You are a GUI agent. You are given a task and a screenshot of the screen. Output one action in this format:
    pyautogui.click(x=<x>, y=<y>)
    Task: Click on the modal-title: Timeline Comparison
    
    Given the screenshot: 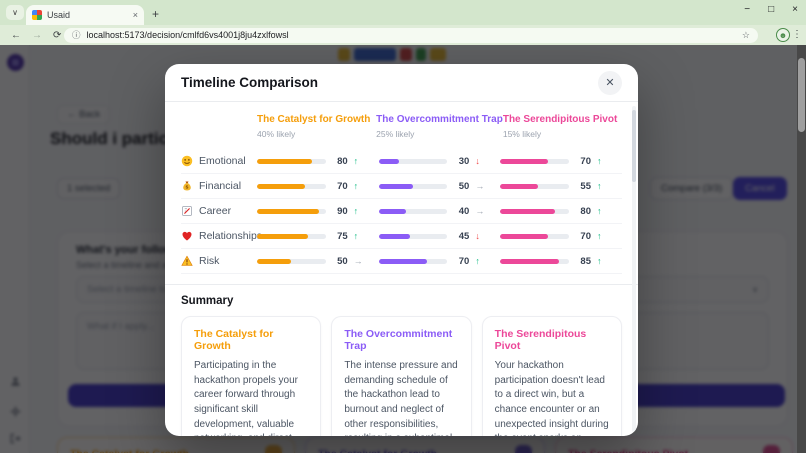 What is the action you would take?
    pyautogui.click(x=250, y=82)
    